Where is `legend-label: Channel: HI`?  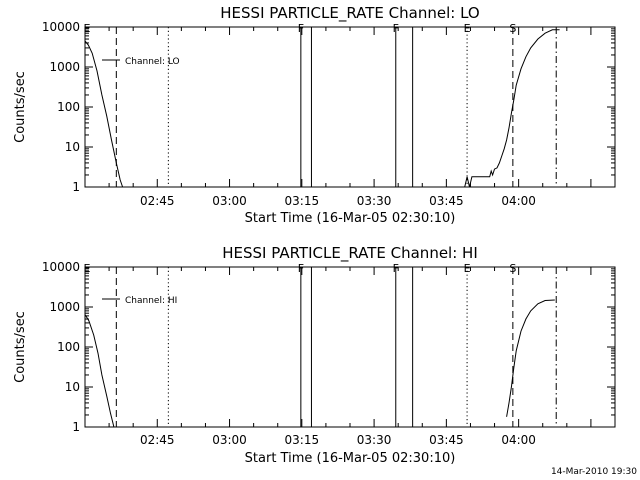 legend-label: Channel: HI is located at coordinates (151, 301).